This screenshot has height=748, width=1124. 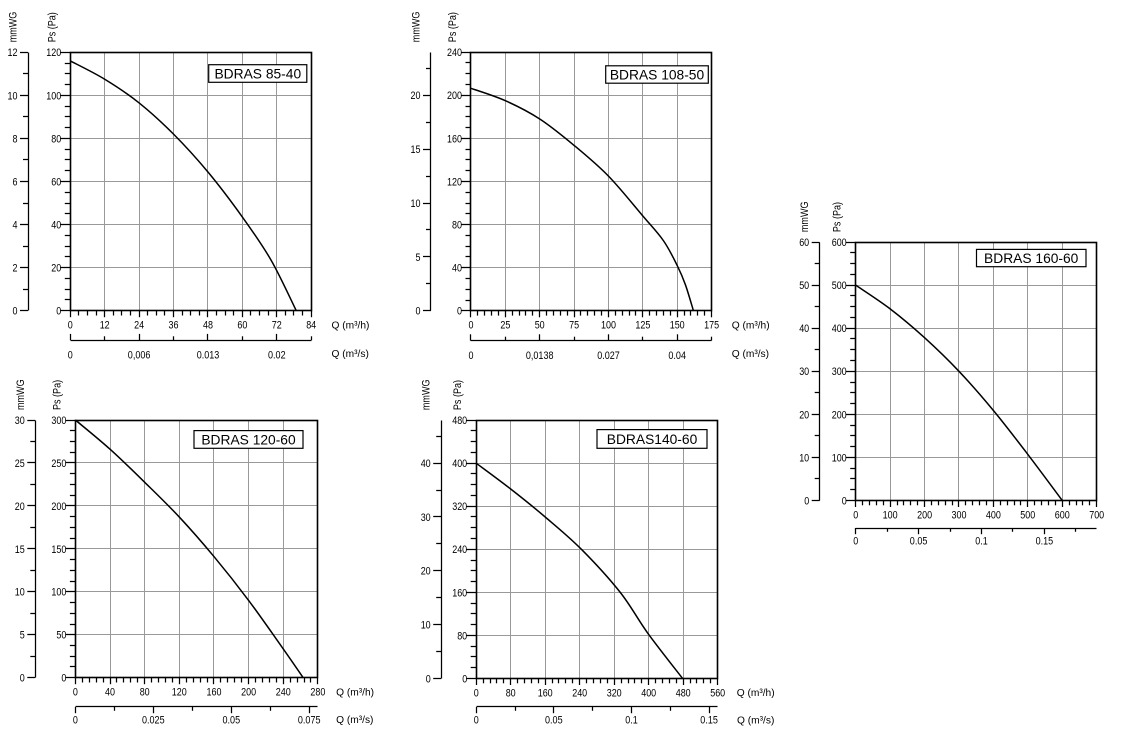 I want to click on svg-text: 400, so click(x=839, y=329).